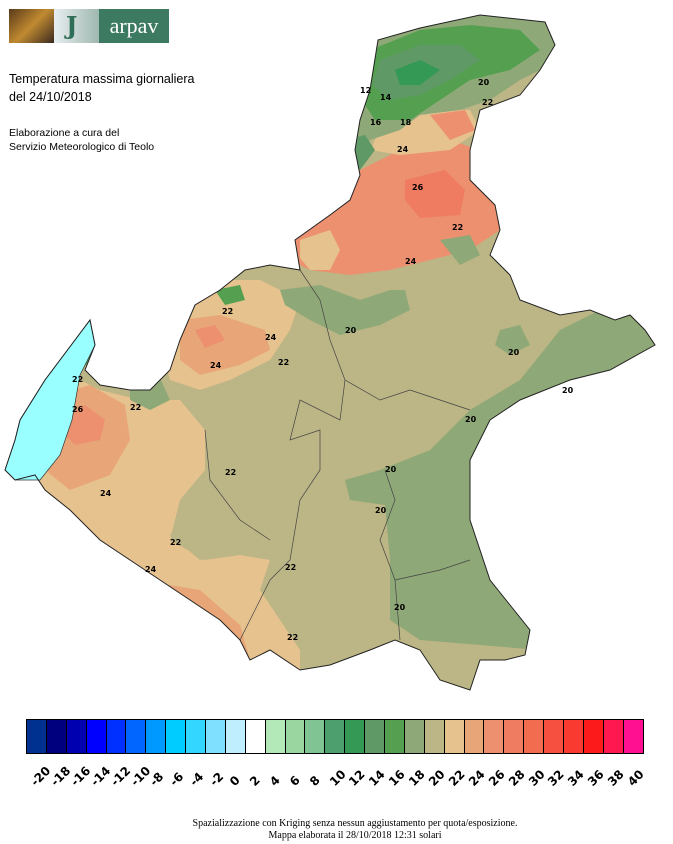  I want to click on logo-wordmark: arpav, so click(134, 26).